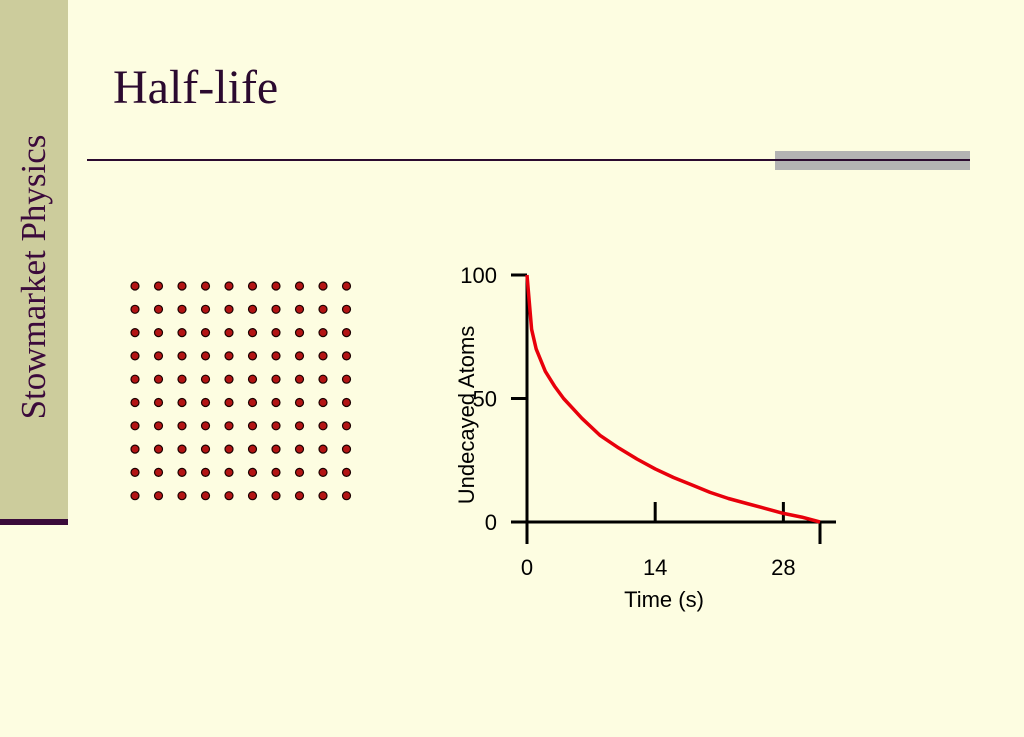 The image size is (1024, 737). Describe the element at coordinates (34, 522) in the screenshot. I see `sidebar-accent-bar` at that location.